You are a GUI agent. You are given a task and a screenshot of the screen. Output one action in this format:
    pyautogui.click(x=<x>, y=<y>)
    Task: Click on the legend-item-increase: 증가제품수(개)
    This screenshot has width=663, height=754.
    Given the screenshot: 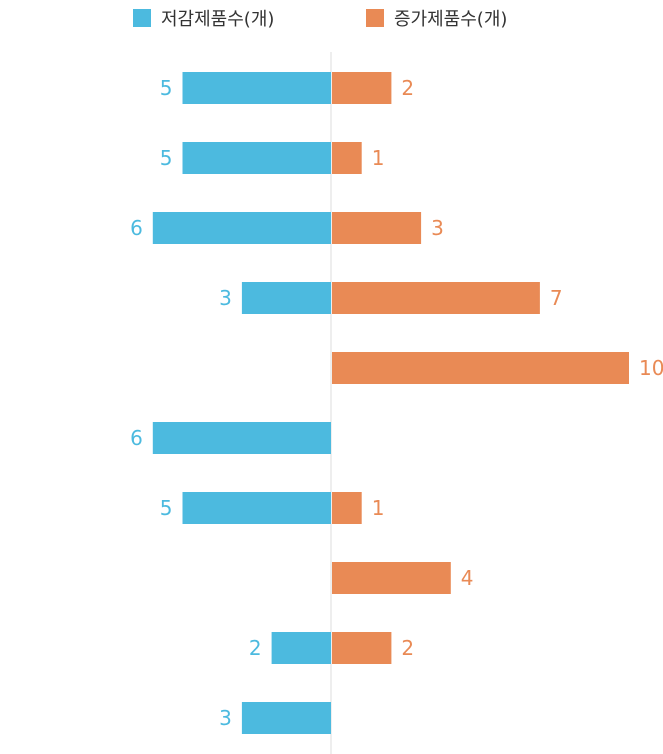 What is the action you would take?
    pyautogui.click(x=436, y=18)
    